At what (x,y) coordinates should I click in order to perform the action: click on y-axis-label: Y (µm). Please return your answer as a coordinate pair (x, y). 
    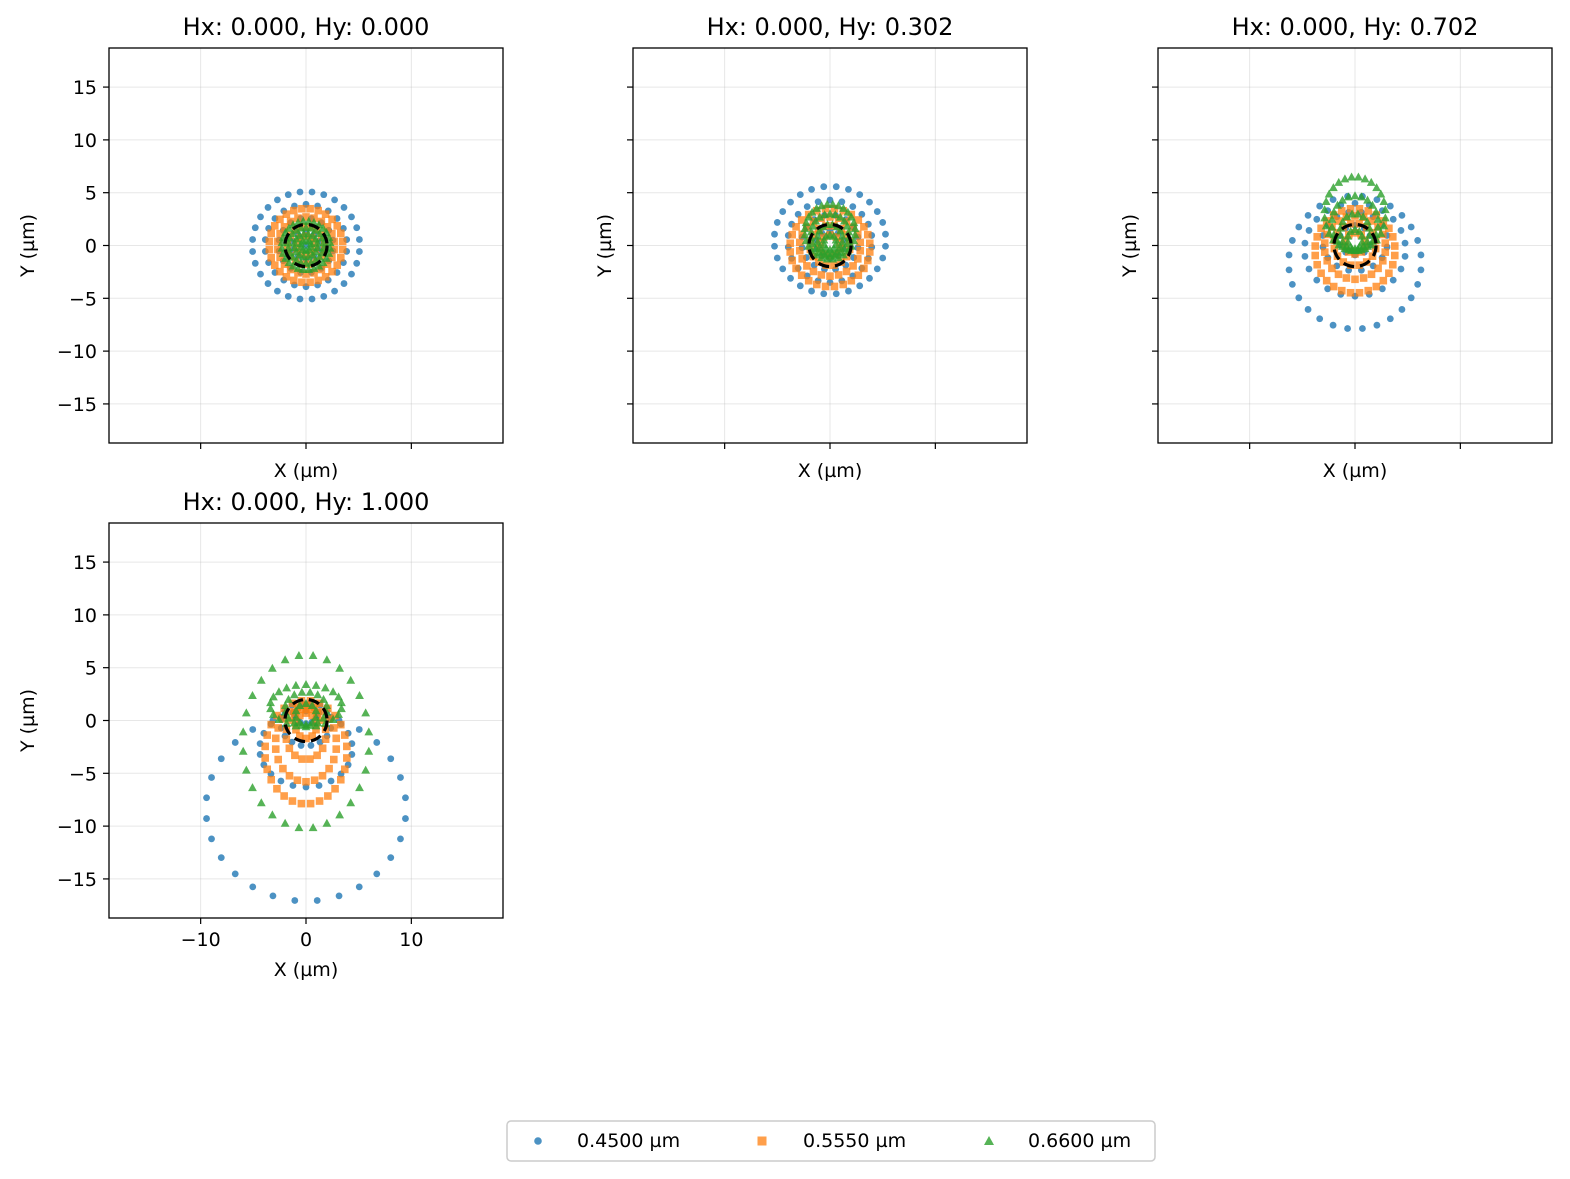
    Looking at the image, I should click on (605, 246).